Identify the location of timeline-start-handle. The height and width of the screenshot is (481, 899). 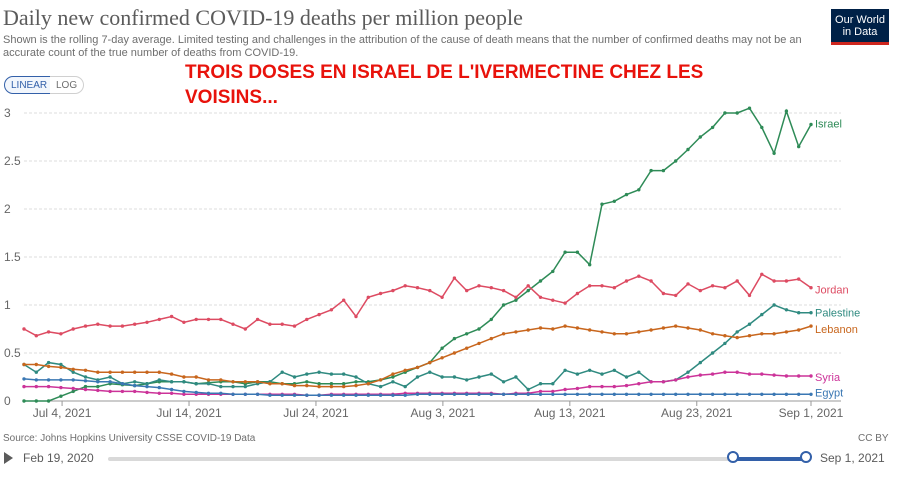
(733, 457).